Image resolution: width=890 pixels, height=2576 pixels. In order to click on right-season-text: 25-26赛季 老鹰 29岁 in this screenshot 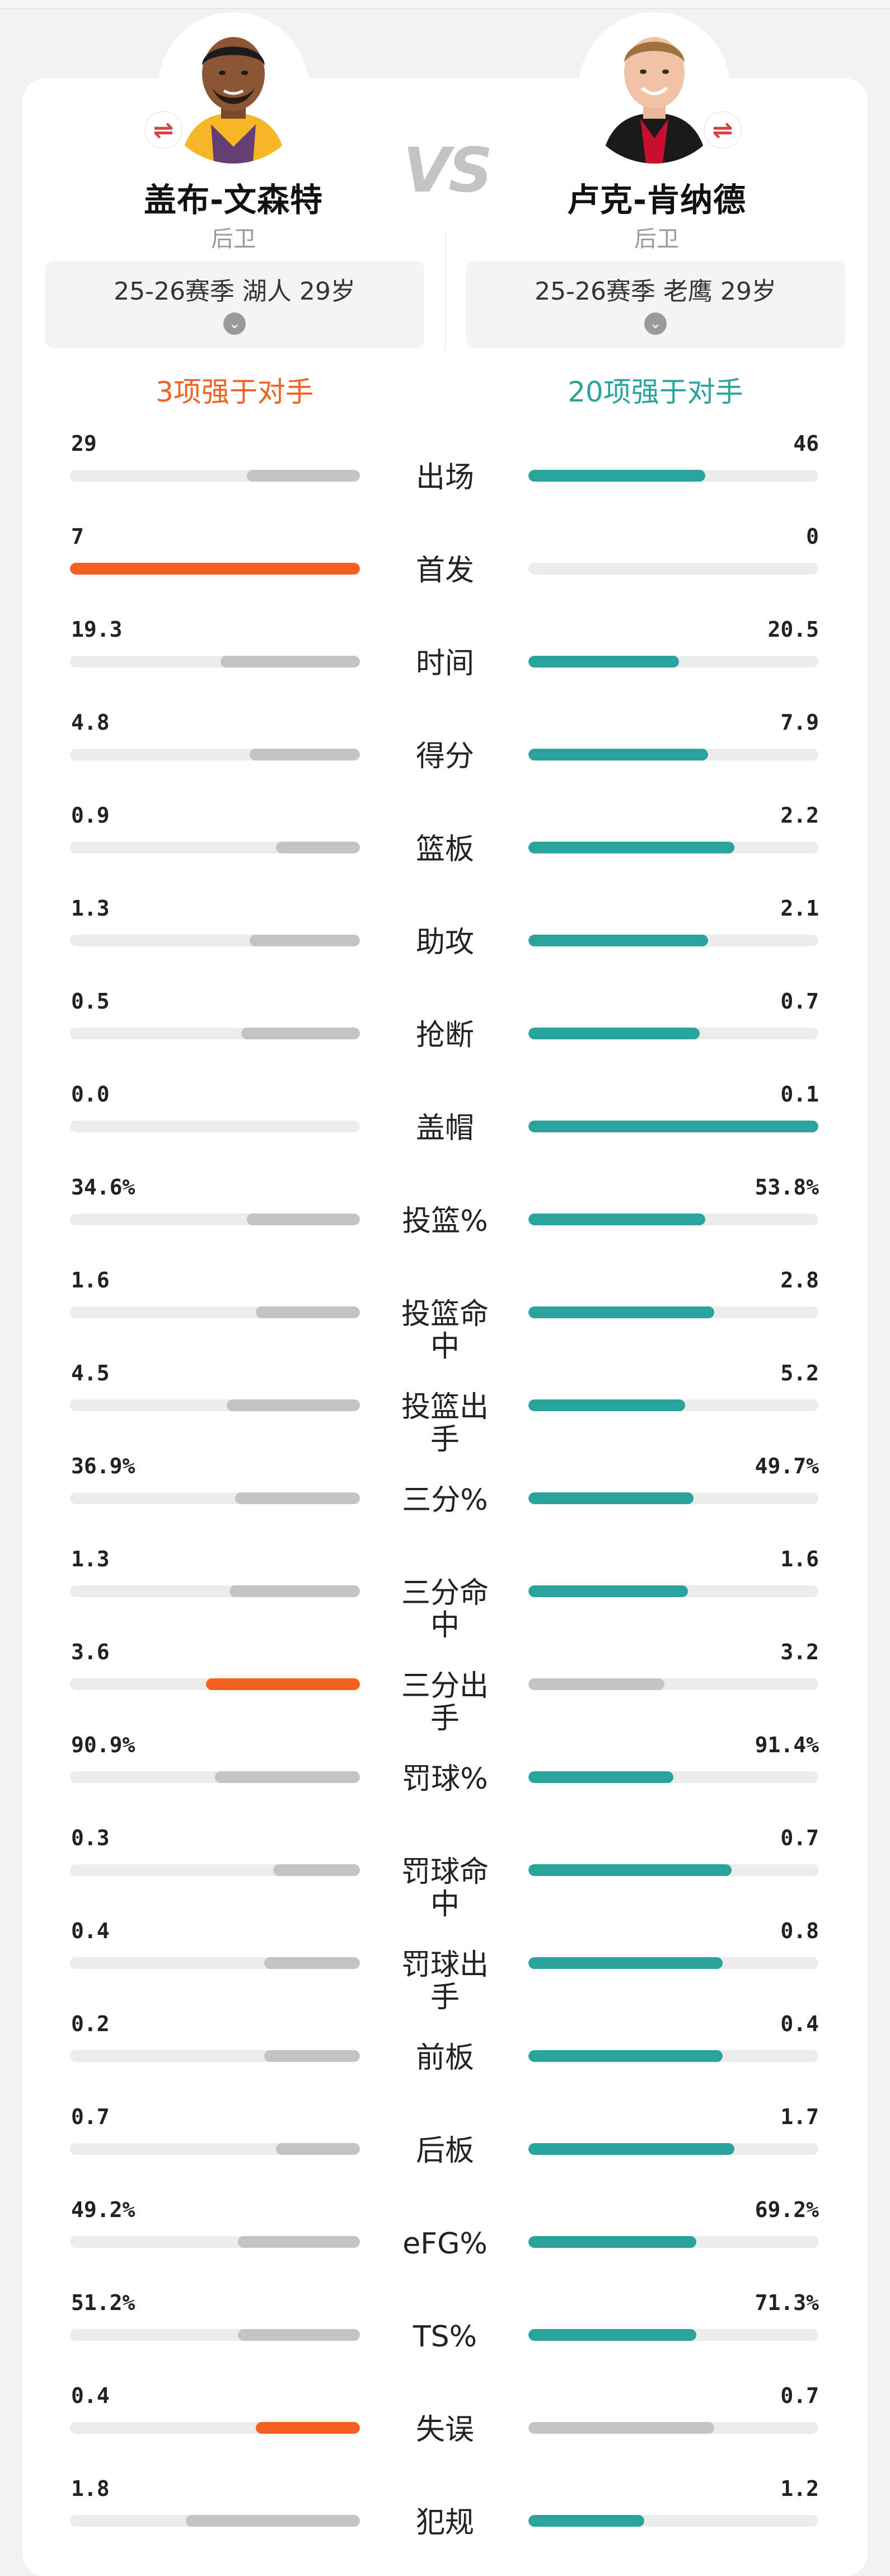, I will do `click(655, 292)`.